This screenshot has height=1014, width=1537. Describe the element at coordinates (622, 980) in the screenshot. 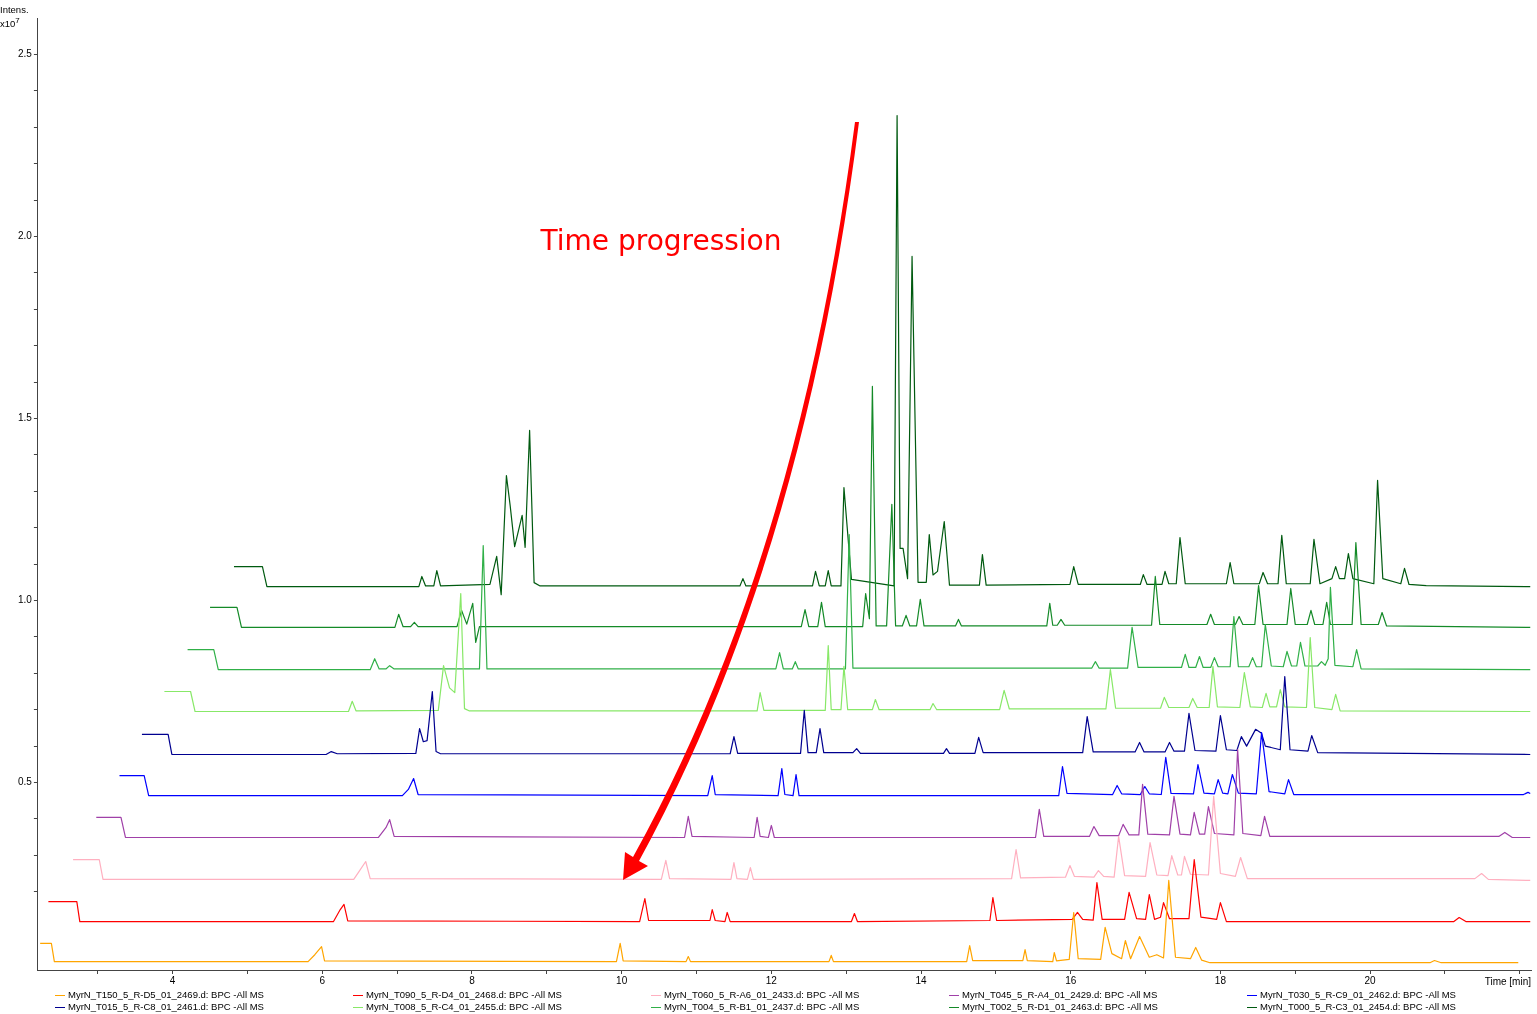

I see `x-tick-label: 10` at that location.